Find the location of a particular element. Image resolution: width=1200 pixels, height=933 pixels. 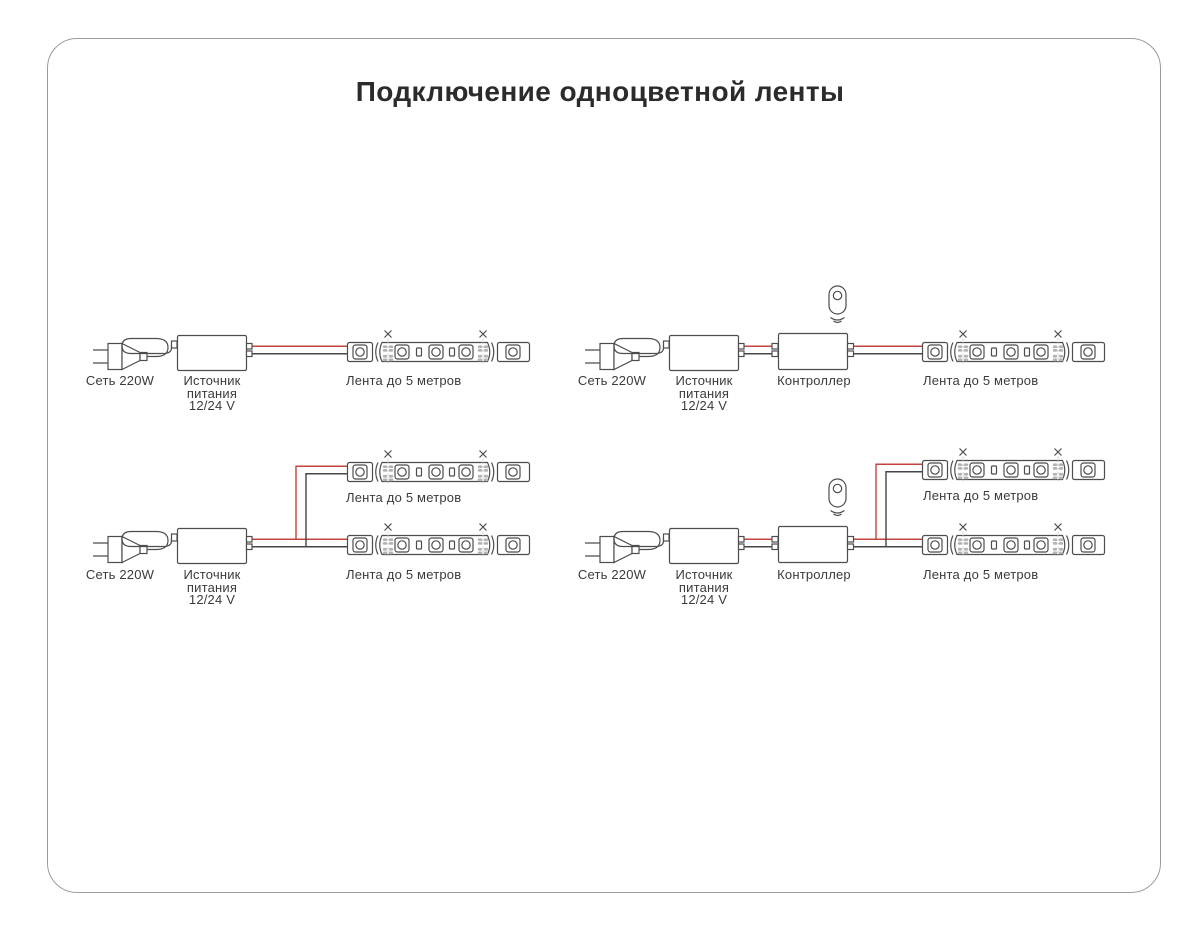

diagram-psu-controller-two-strips is located at coordinates (844, 507).